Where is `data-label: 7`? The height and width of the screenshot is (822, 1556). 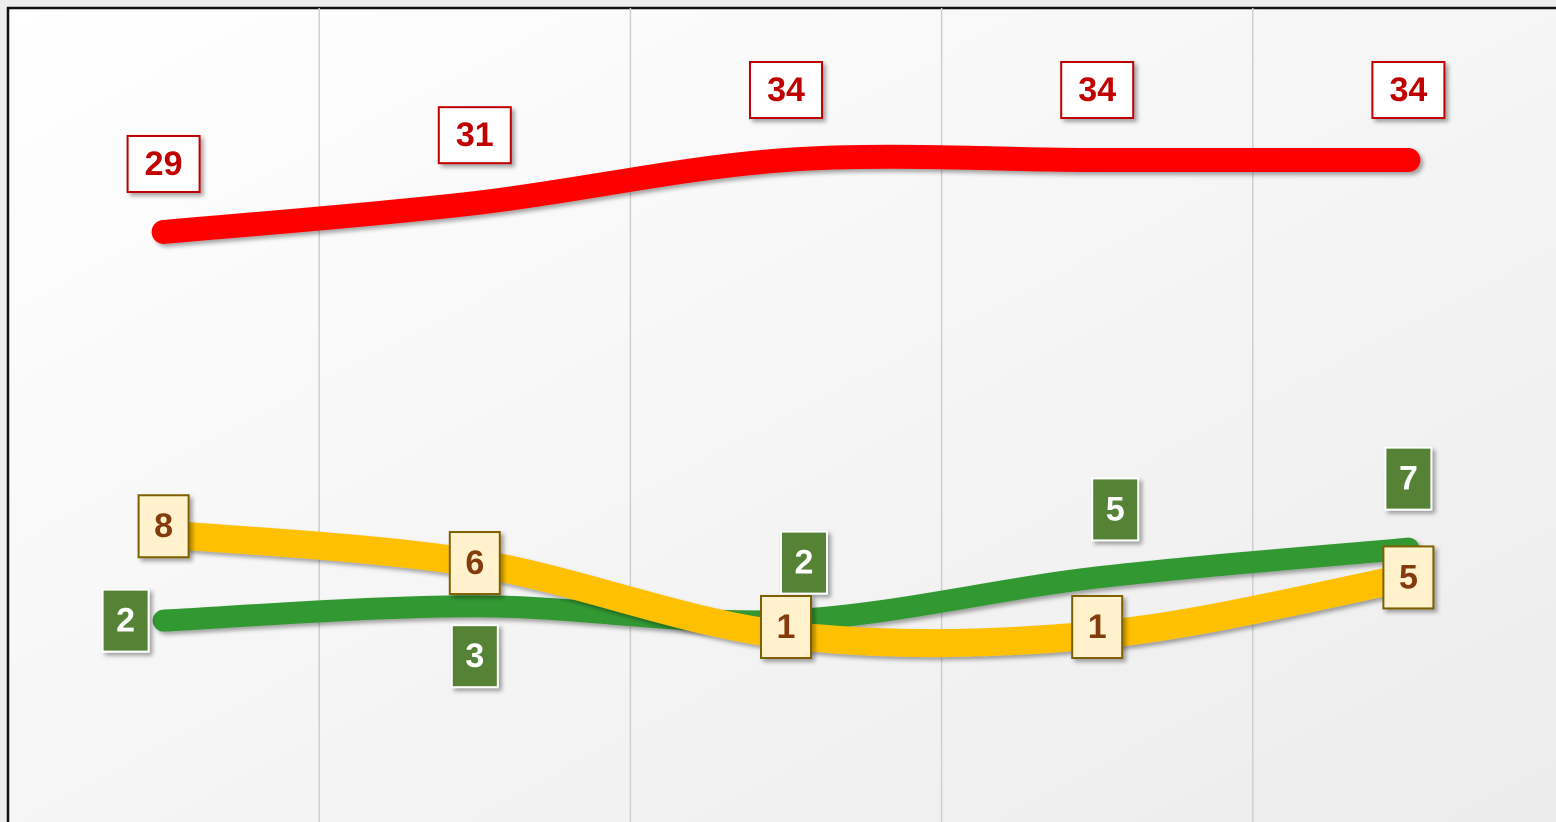 data-label: 7 is located at coordinates (1408, 479).